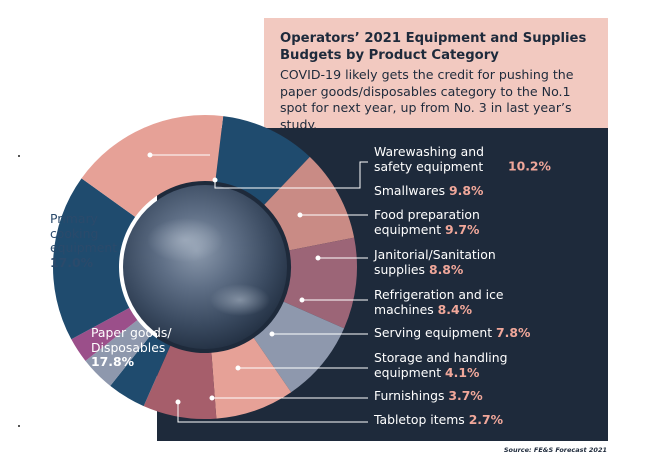 This screenshot has height=464, width=650. Describe the element at coordinates (529, 166) in the screenshot. I see `label-percent: 10.2%` at that location.